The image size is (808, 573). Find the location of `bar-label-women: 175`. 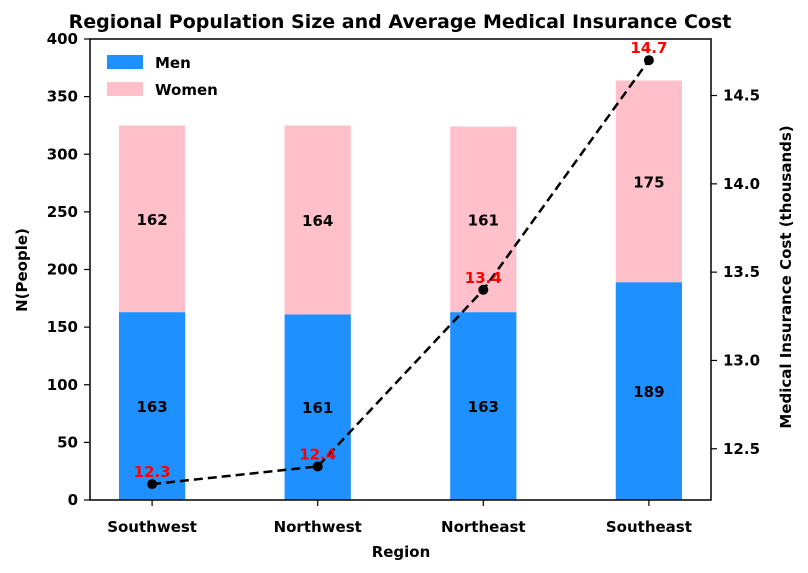

bar-label-women: 175 is located at coordinates (648, 182).